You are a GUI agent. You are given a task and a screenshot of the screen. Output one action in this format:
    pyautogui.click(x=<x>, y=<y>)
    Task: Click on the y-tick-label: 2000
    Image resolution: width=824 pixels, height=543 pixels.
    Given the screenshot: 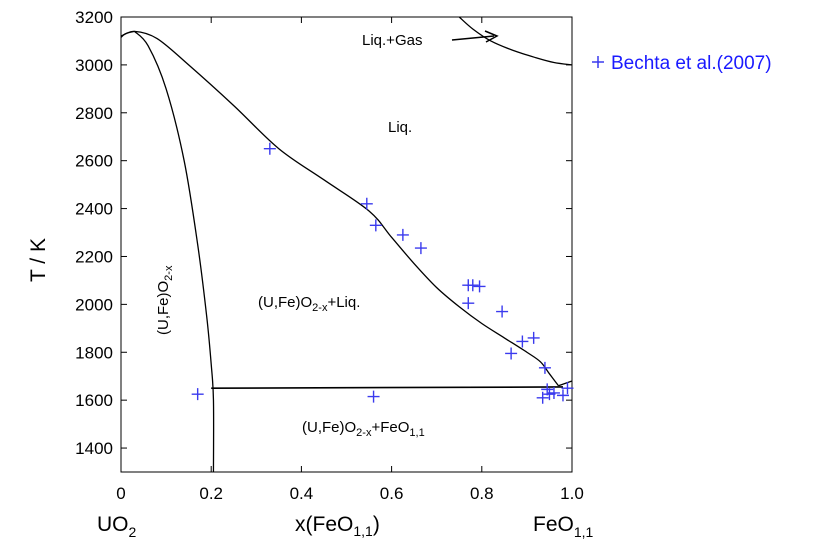 What is the action you would take?
    pyautogui.click(x=94, y=304)
    